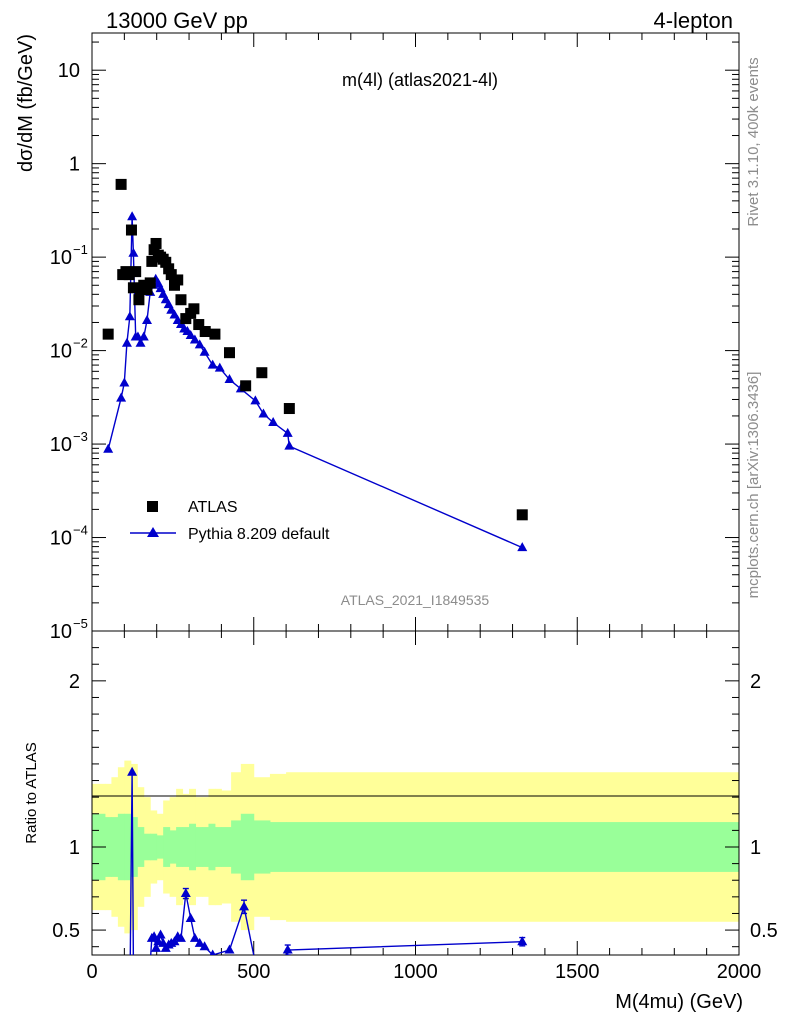 The height and width of the screenshot is (1024, 786). Describe the element at coordinates (259, 534) in the screenshot. I see `legend-label-pythia: Pythia 8.209 default` at that location.